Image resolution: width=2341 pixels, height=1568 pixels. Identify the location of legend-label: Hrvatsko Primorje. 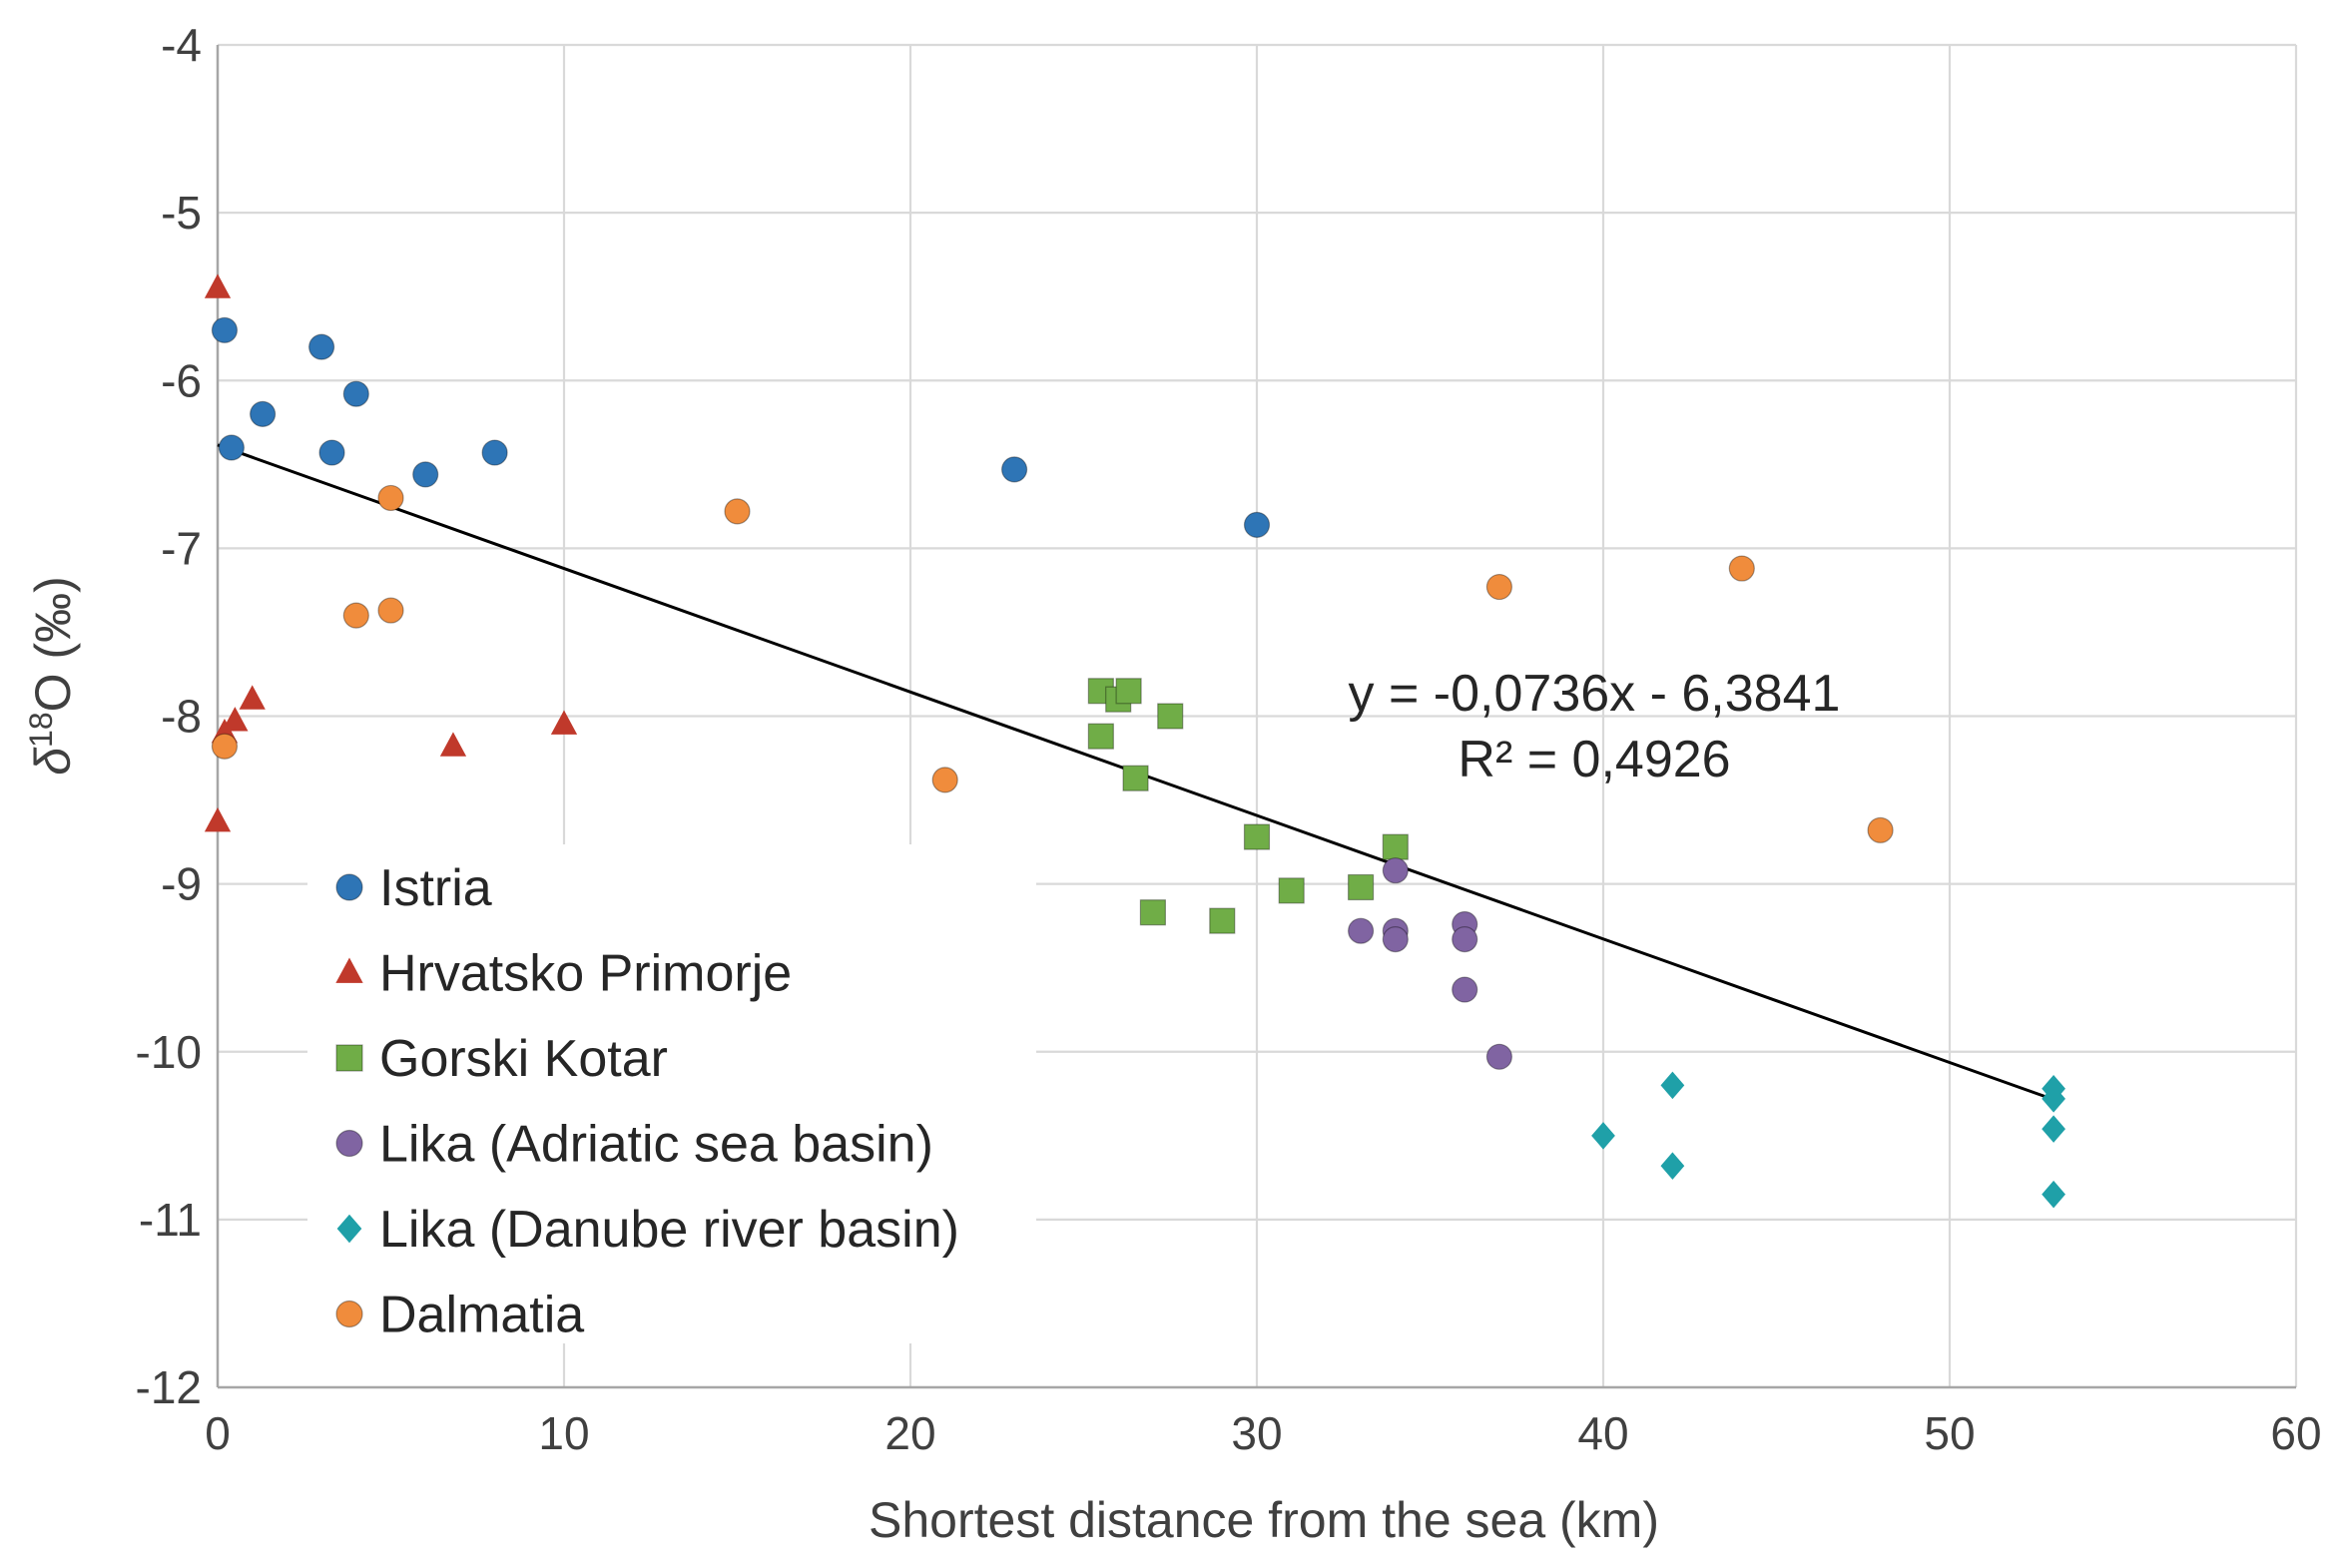
(585, 974).